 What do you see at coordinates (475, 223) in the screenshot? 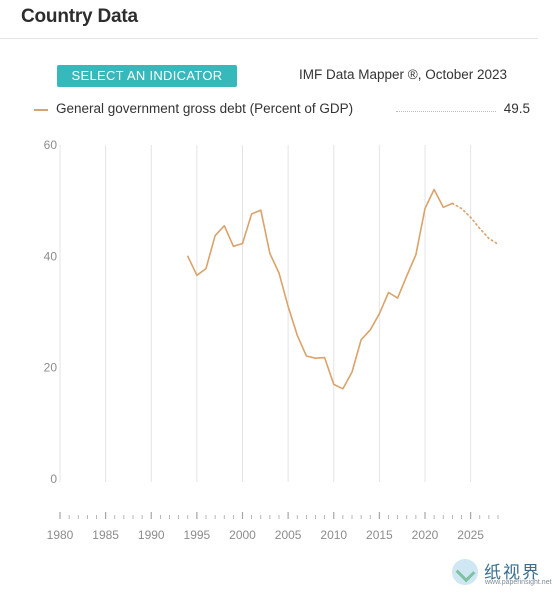
I see `projection-series-line` at bounding box center [475, 223].